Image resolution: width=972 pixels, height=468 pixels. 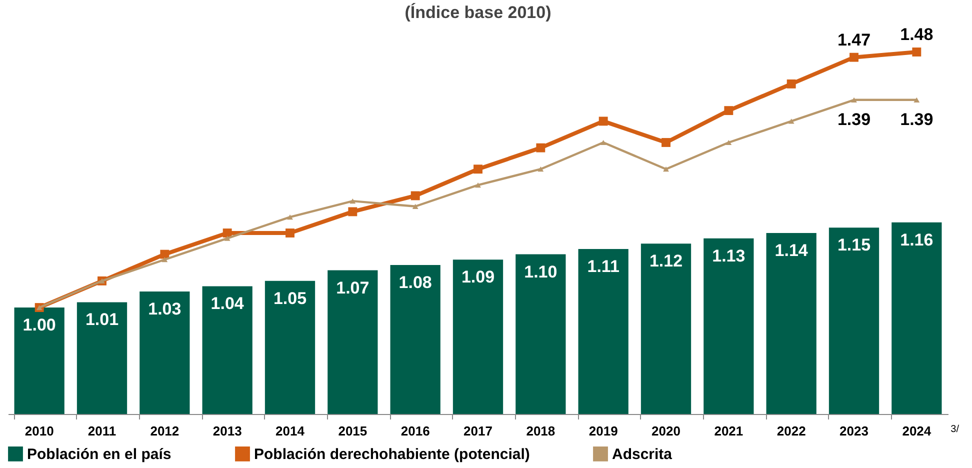 I want to click on x-tick-label: 2020, so click(x=666, y=431).